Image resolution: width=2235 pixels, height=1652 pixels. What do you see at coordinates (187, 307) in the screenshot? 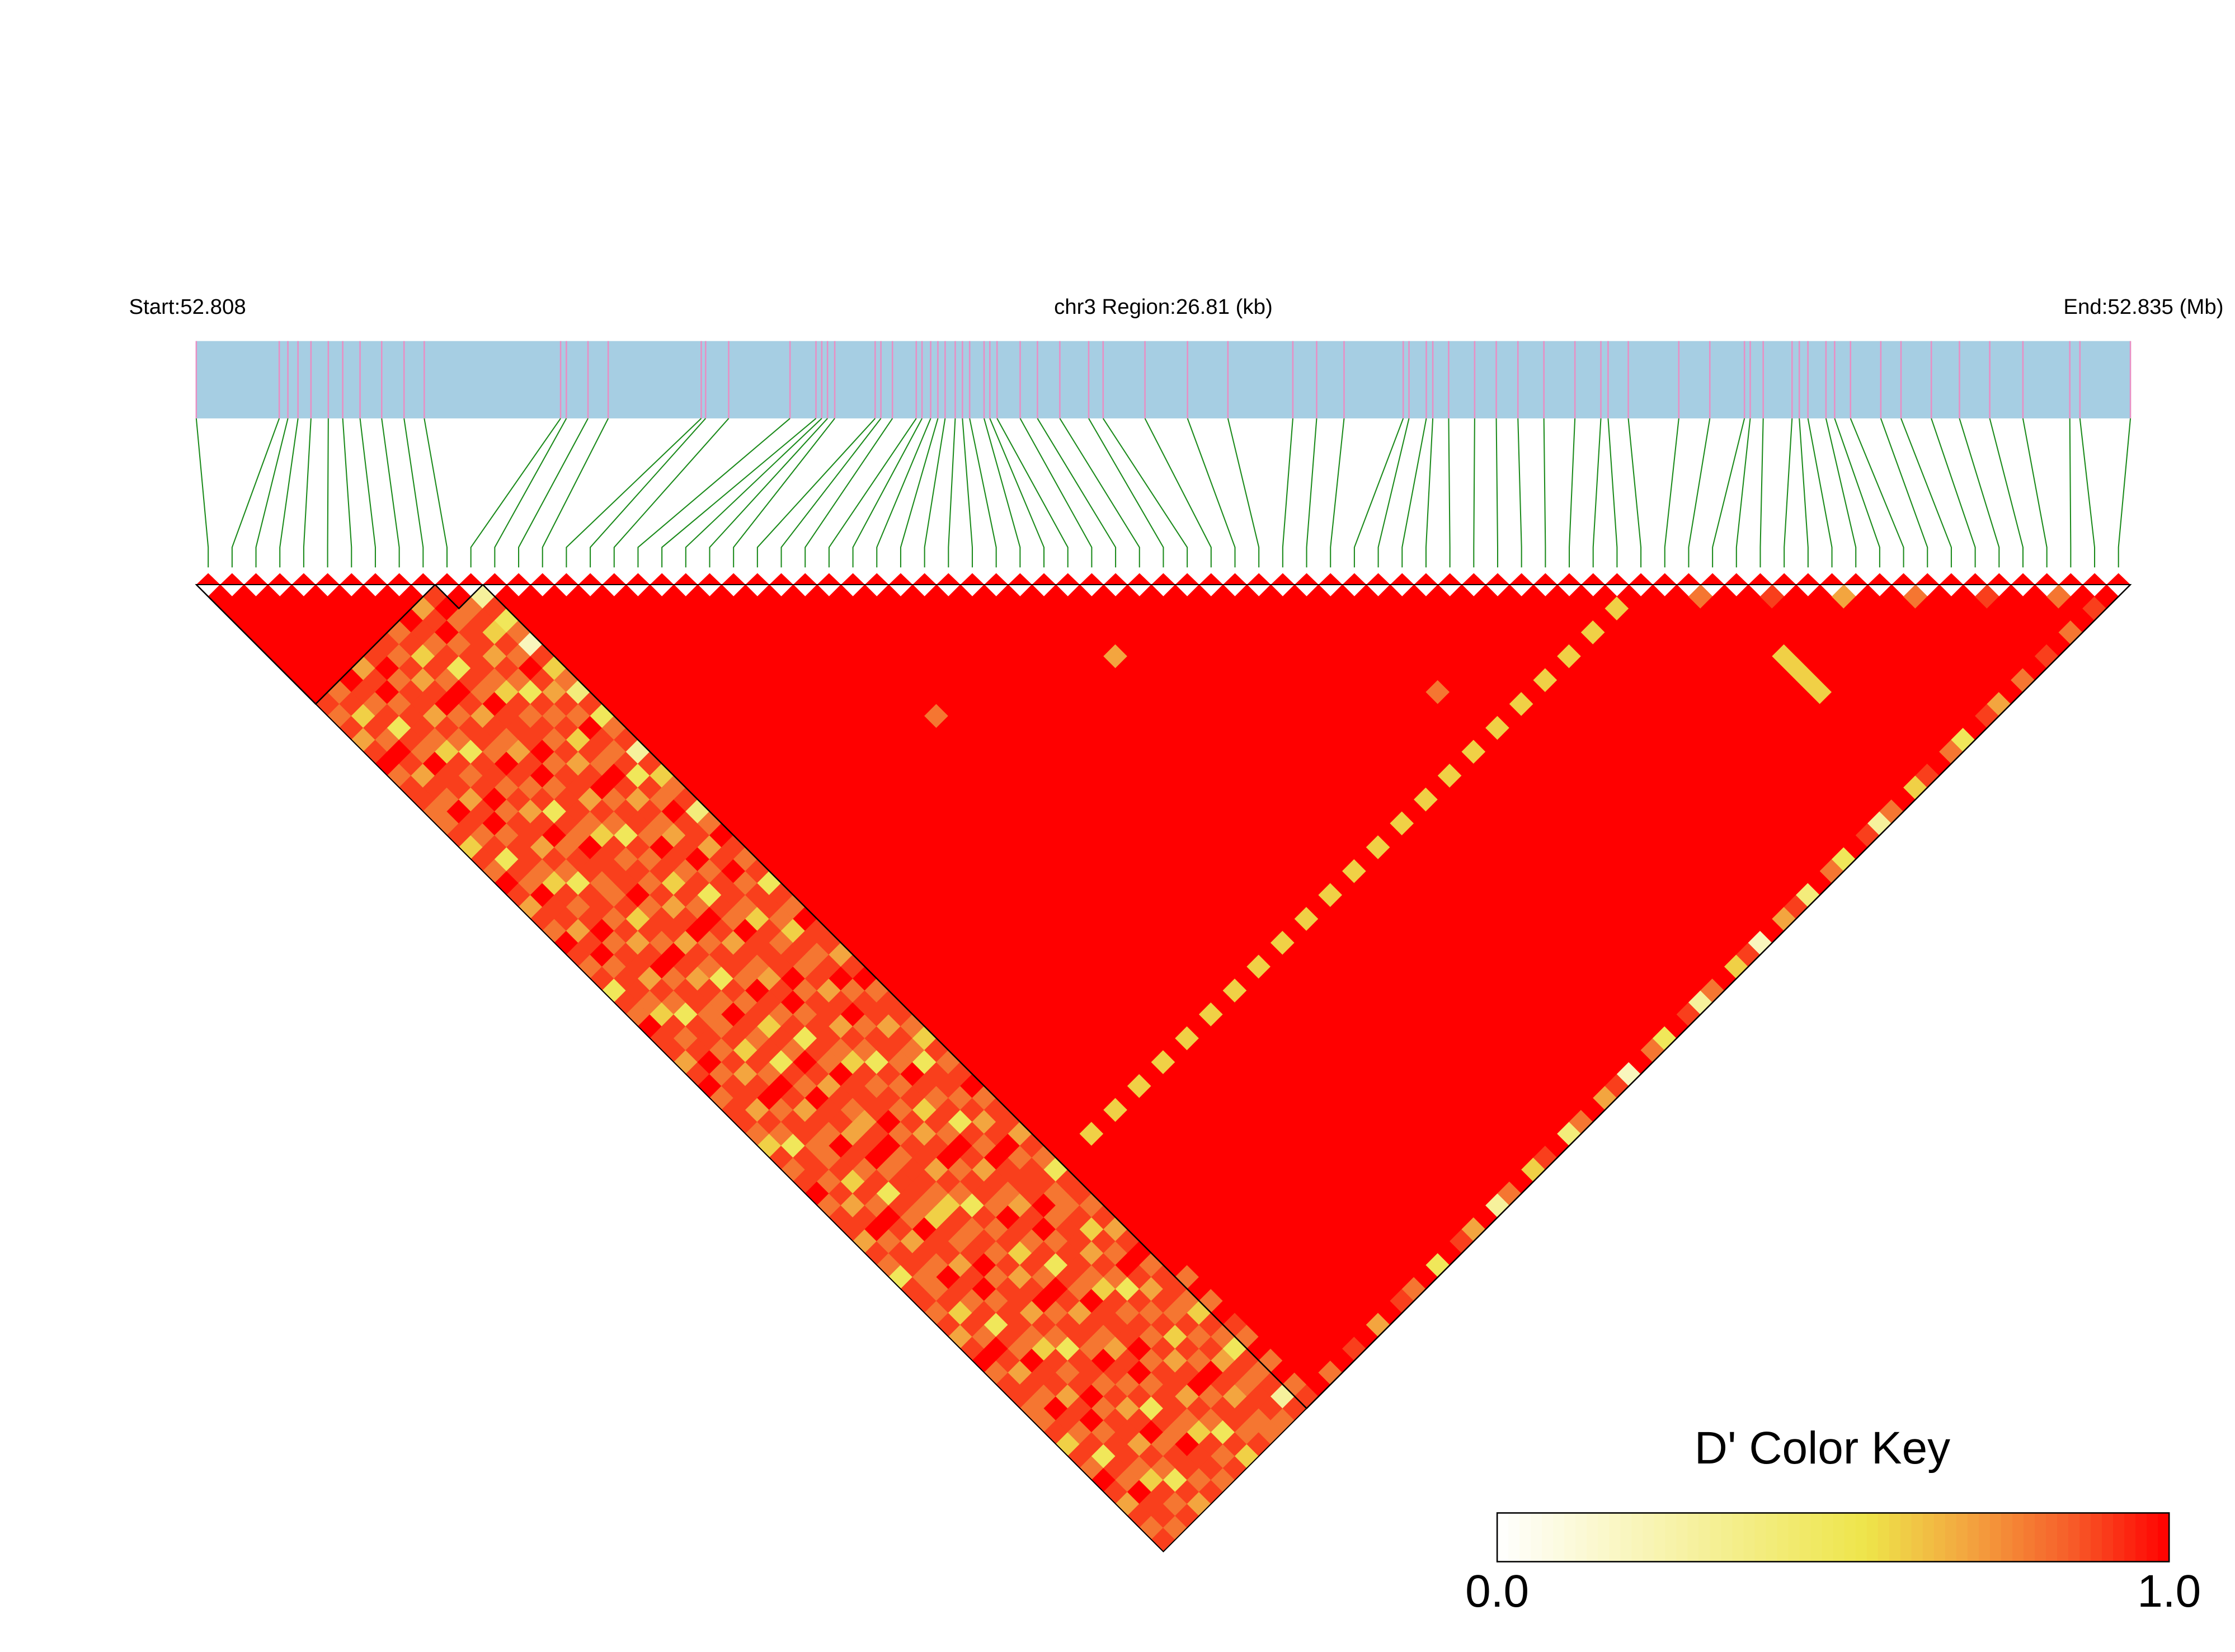
I see `region-start: Start:52.808` at bounding box center [187, 307].